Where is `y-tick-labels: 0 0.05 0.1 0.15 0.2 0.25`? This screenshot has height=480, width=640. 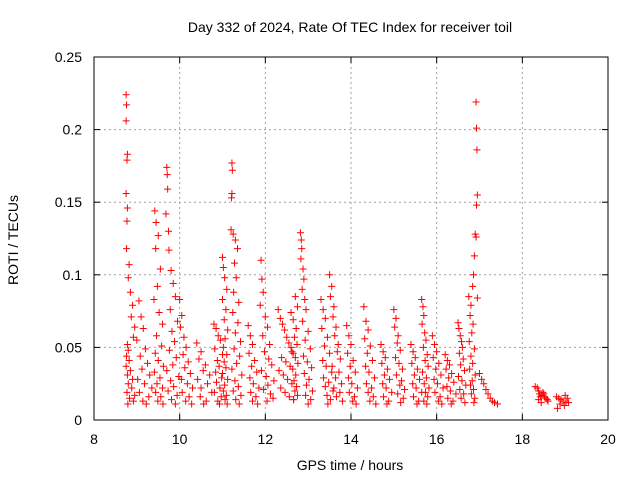 y-tick-labels: 0 0.05 0.1 0.15 0.2 0.25 is located at coordinates (68, 238).